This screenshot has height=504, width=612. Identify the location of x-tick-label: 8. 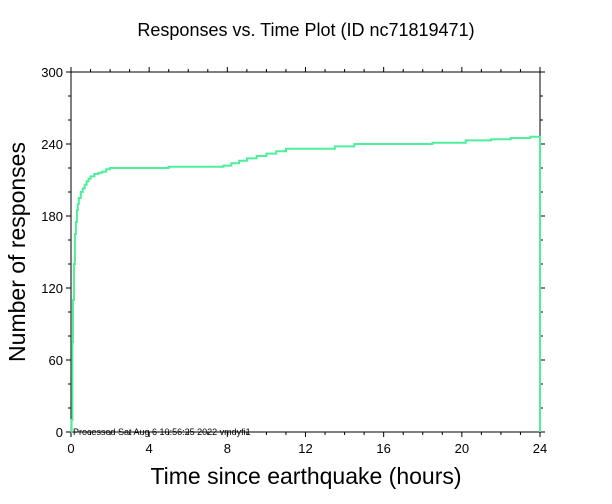
(227, 448).